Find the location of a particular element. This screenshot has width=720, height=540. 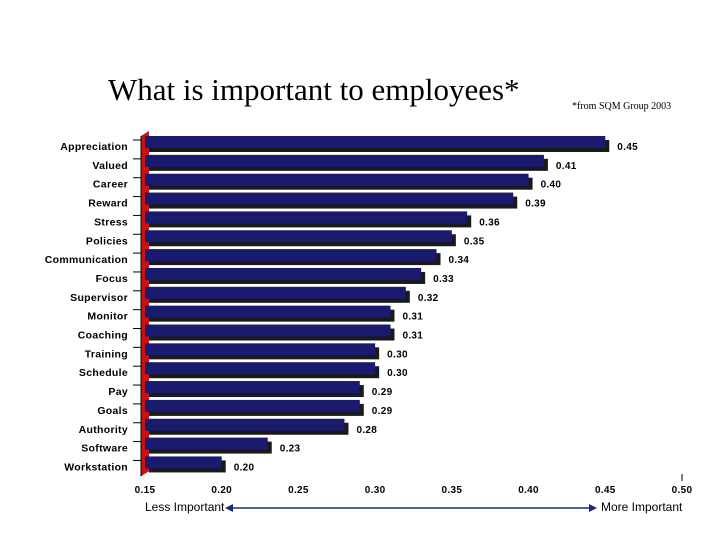

bar-reward is located at coordinates (329, 198).